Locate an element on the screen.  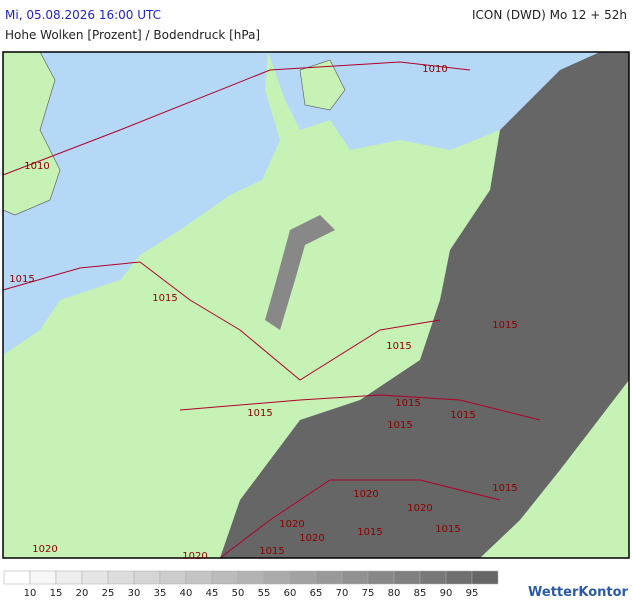
legend-label: 25 is located at coordinates (108, 593).